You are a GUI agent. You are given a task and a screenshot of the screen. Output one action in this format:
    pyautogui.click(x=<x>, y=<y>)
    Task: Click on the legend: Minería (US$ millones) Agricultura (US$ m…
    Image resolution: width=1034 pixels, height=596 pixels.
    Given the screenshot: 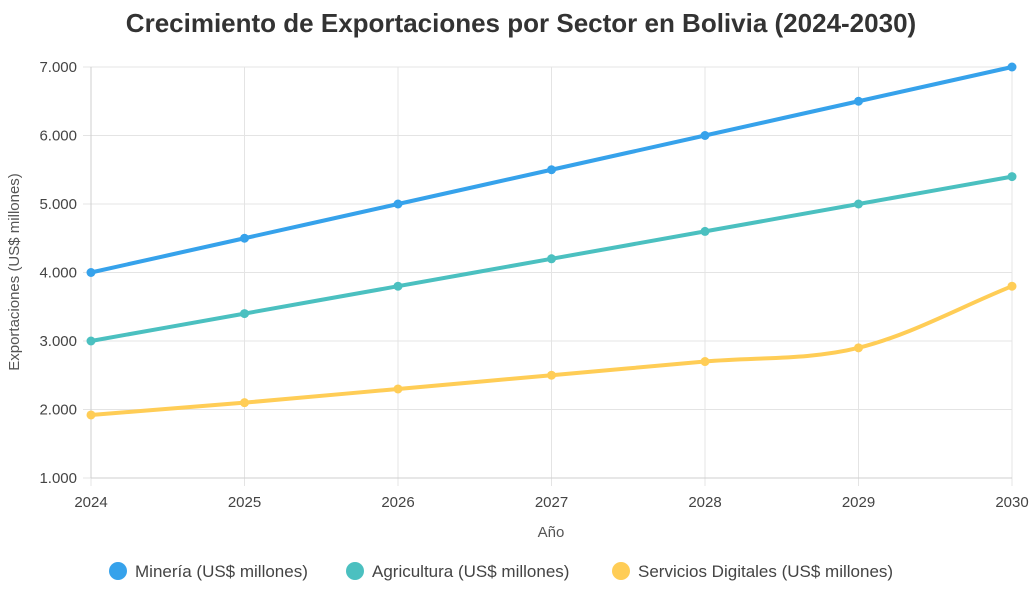 What is the action you would take?
    pyautogui.click(x=501, y=571)
    